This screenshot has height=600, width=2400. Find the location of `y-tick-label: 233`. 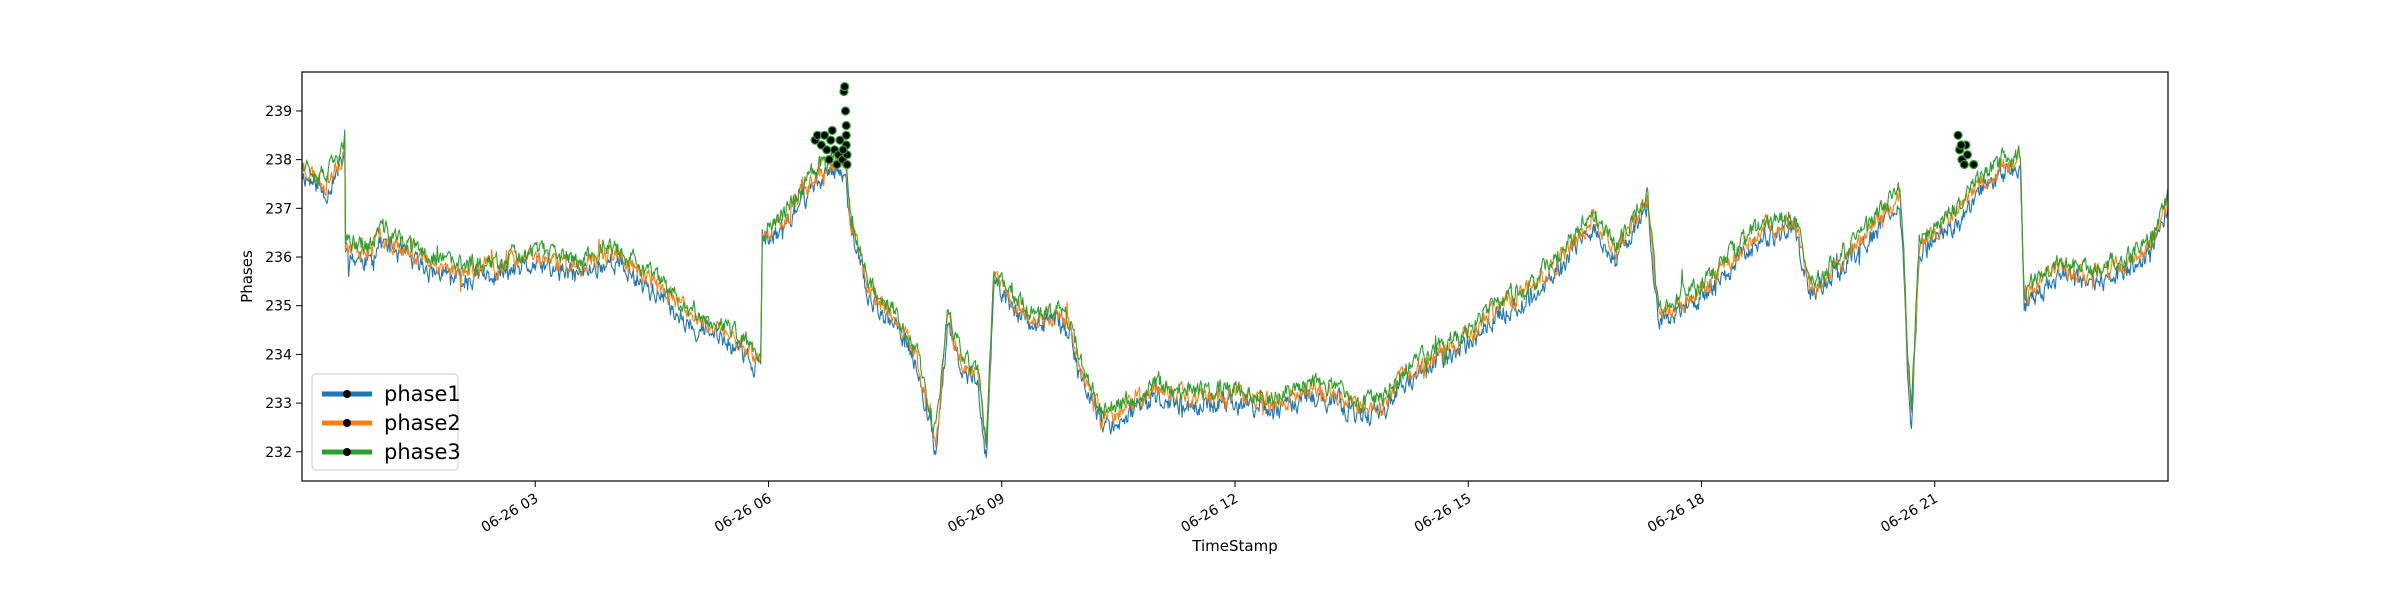

y-tick-label: 233 is located at coordinates (278, 404).